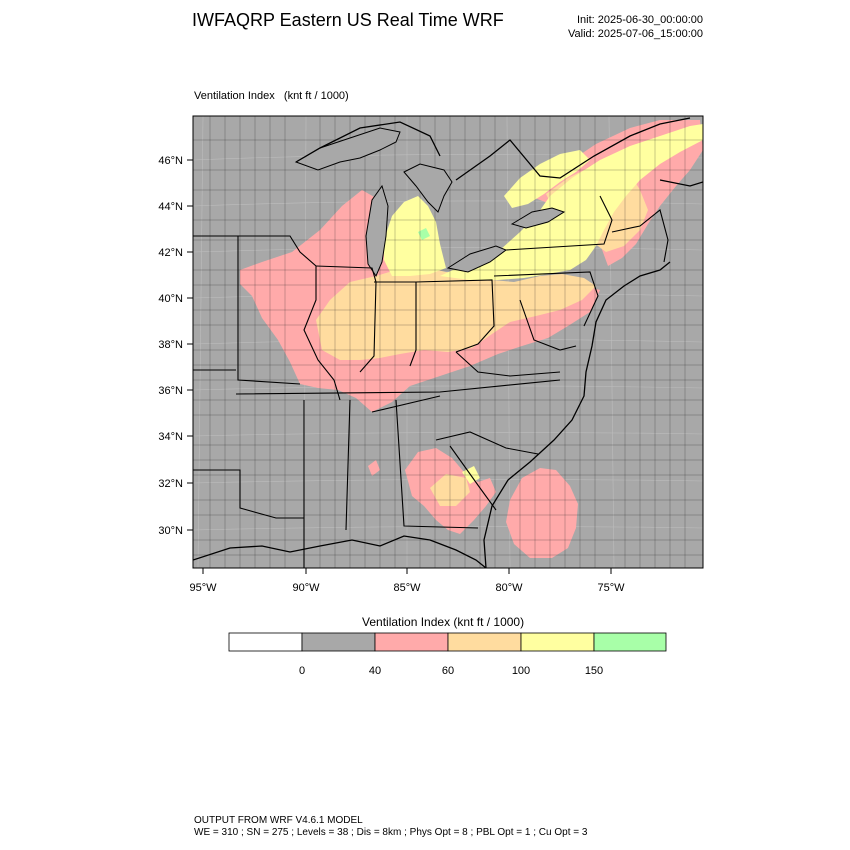 This screenshot has height=850, width=850. Describe the element at coordinates (521, 671) in the screenshot. I see `colorbar-label: 100` at that location.